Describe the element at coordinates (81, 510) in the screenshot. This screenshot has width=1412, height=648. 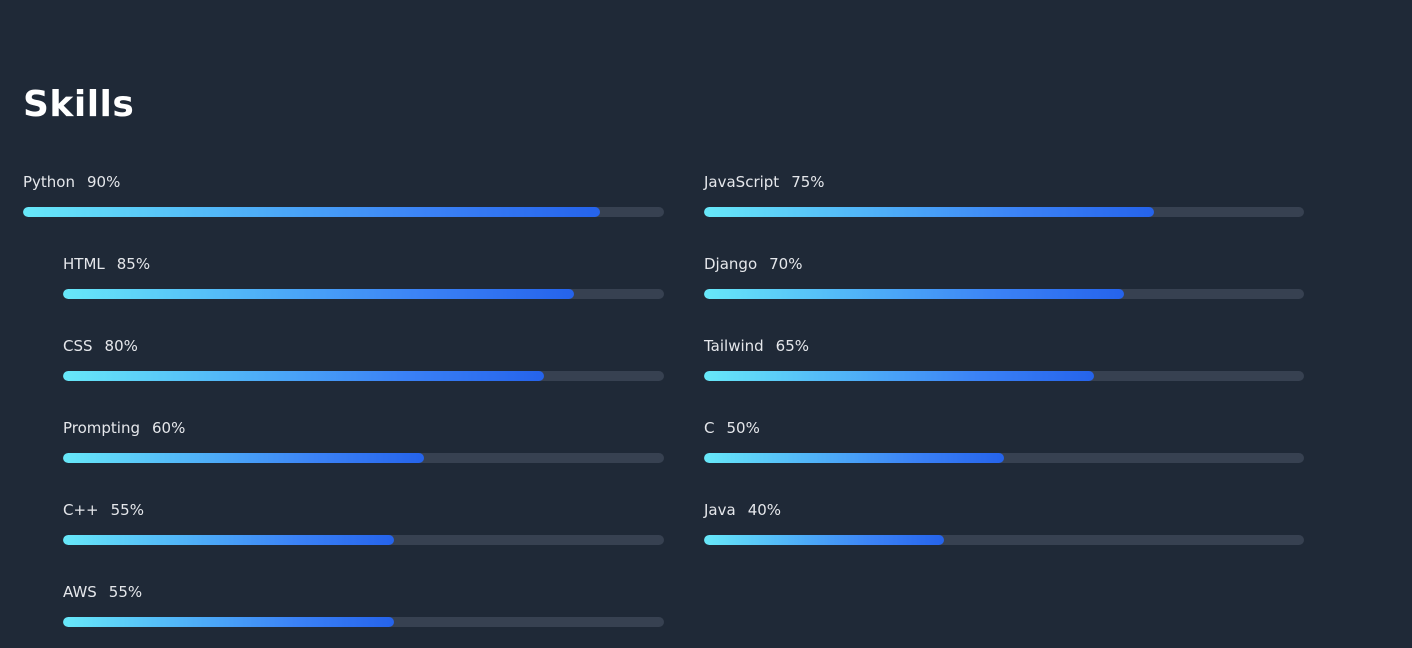
I see `skill-name: C++` at that location.